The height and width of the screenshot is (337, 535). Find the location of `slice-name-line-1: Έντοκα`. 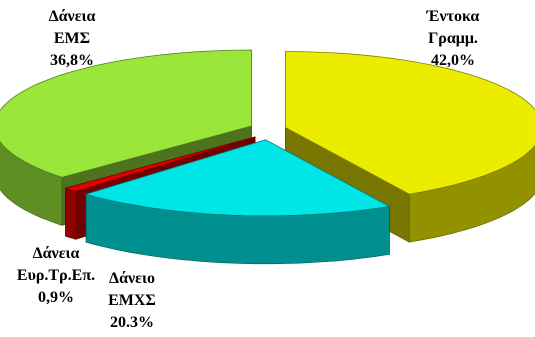

slice-name-line-1: Έντοκα is located at coordinates (453, 16).